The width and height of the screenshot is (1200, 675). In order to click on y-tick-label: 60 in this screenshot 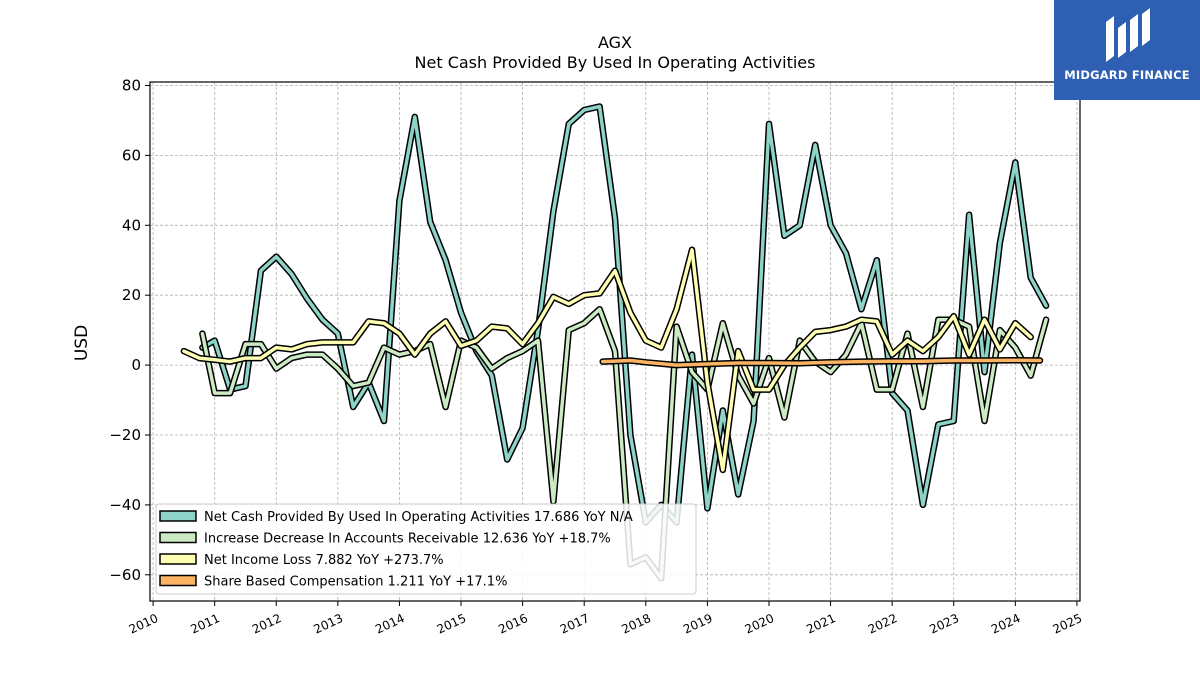, I will do `click(131, 155)`.